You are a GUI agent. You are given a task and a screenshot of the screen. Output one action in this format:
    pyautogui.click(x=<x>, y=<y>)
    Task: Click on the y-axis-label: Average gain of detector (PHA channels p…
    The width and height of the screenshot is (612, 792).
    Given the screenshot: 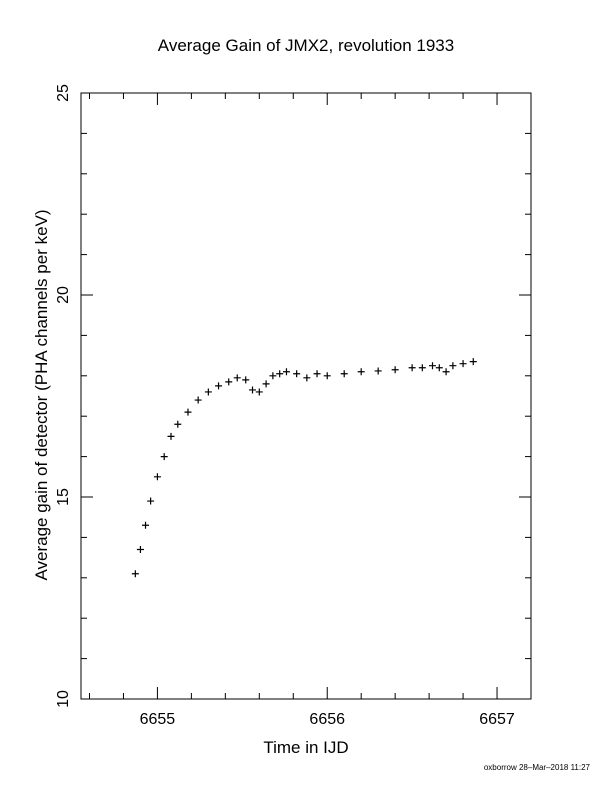 What is the action you would take?
    pyautogui.click(x=41, y=395)
    